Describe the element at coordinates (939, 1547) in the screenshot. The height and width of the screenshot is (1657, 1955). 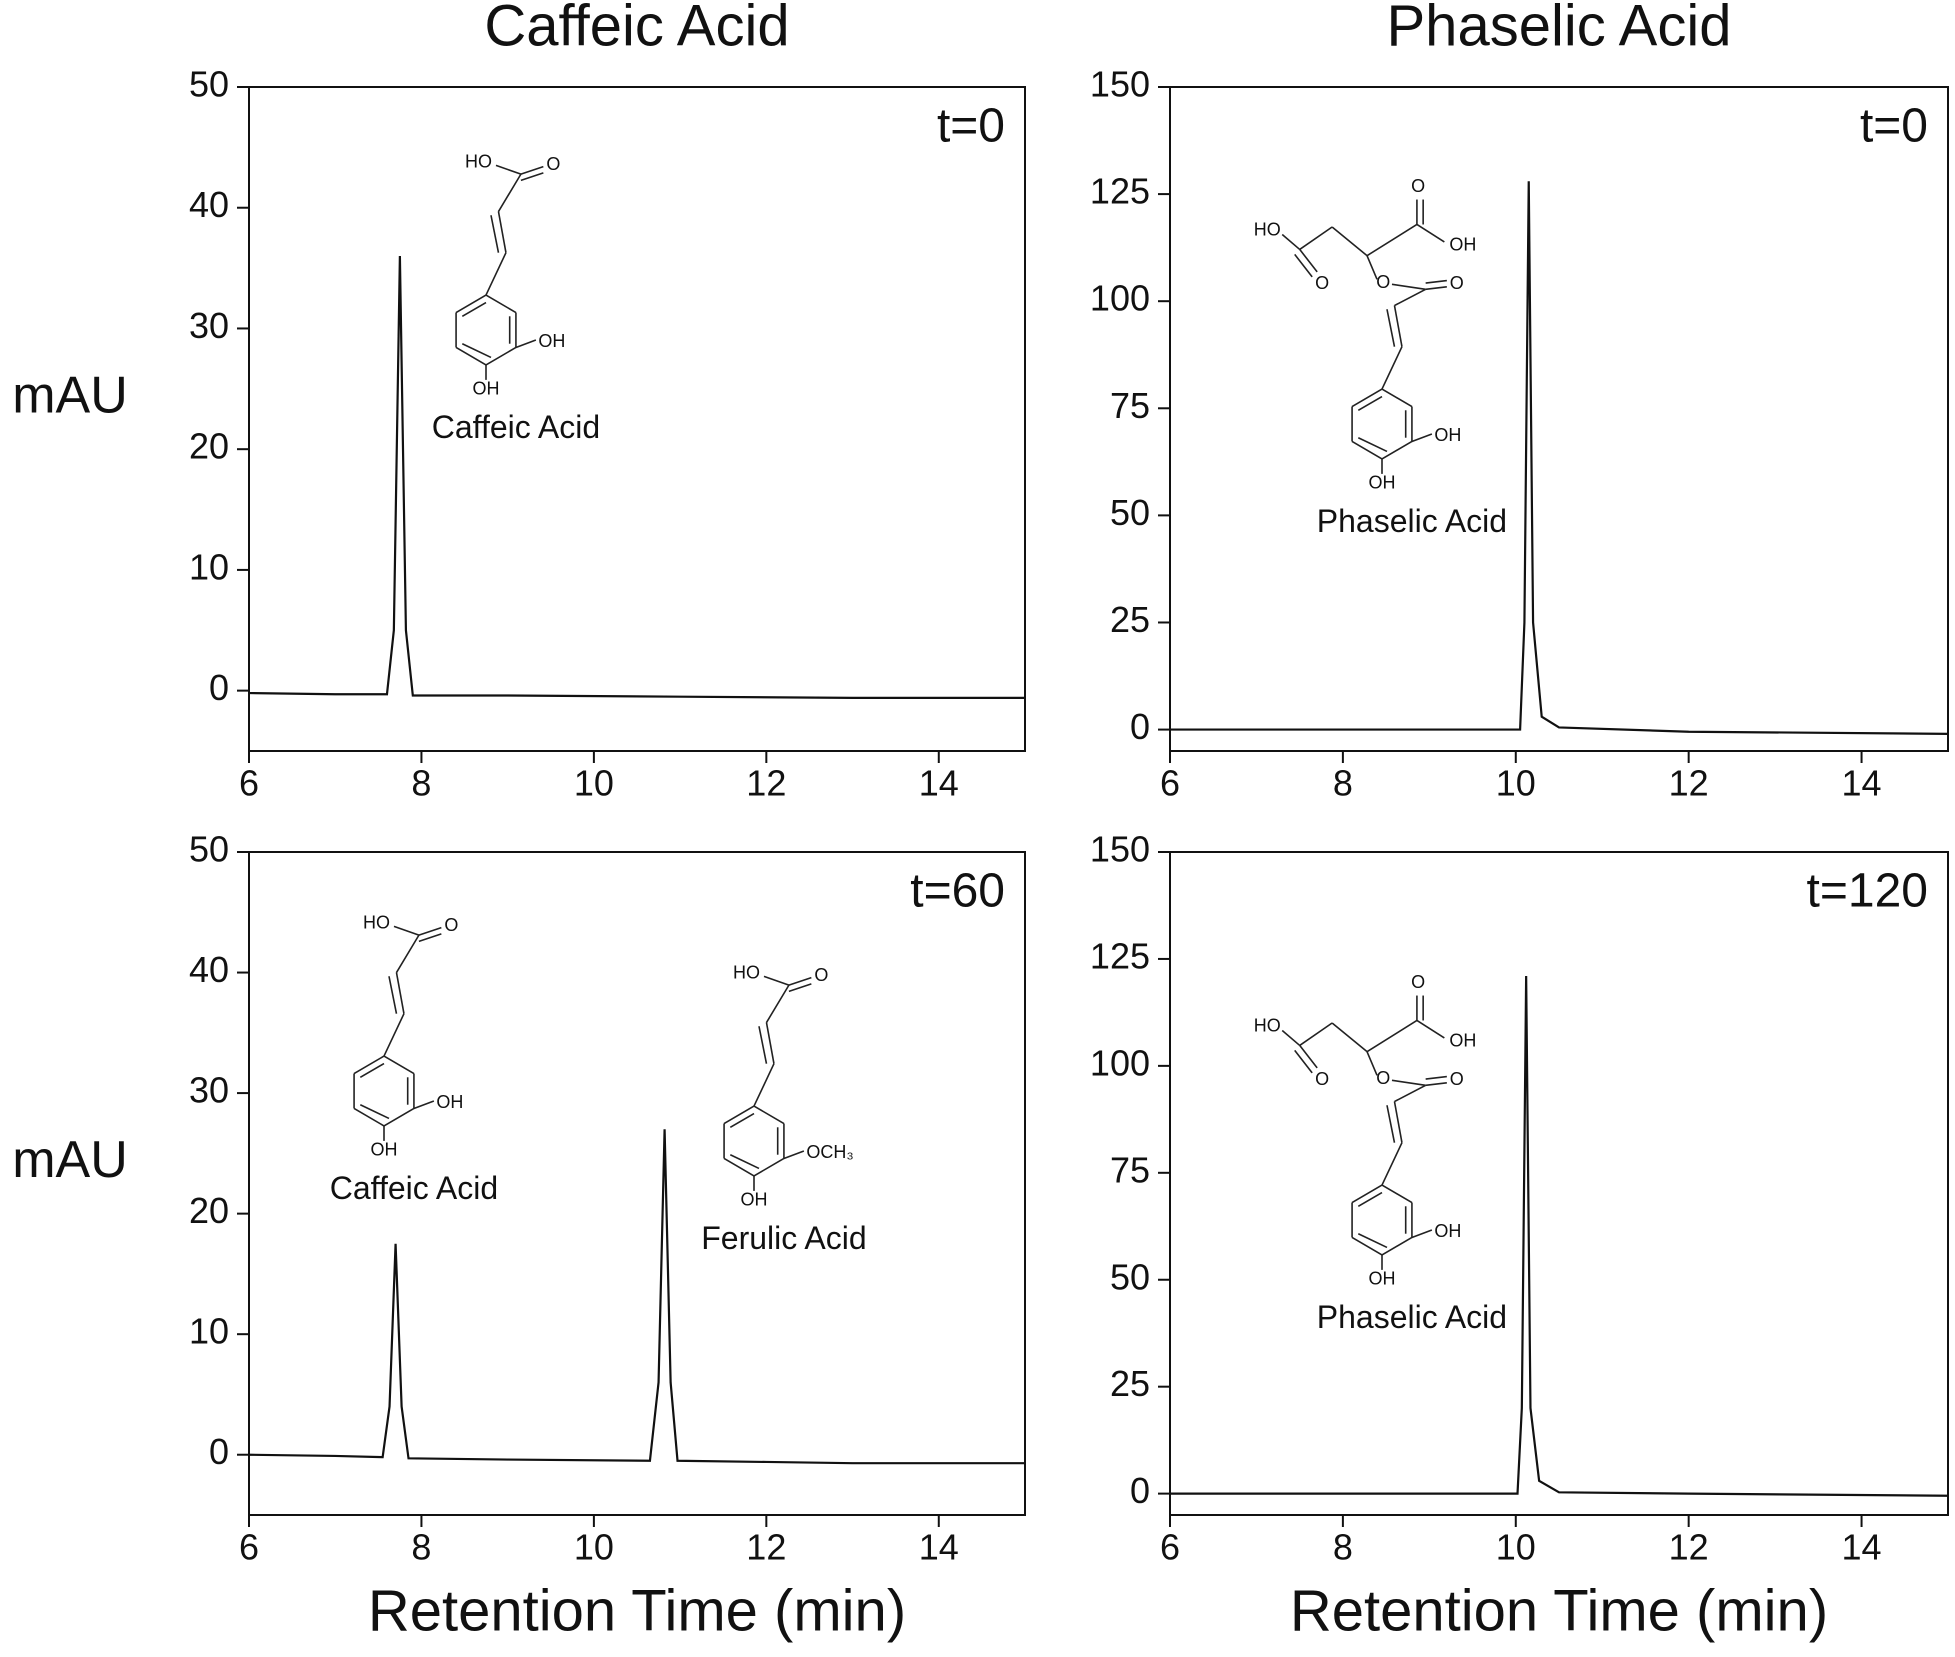
I see `x-tick-label: 14` at that location.